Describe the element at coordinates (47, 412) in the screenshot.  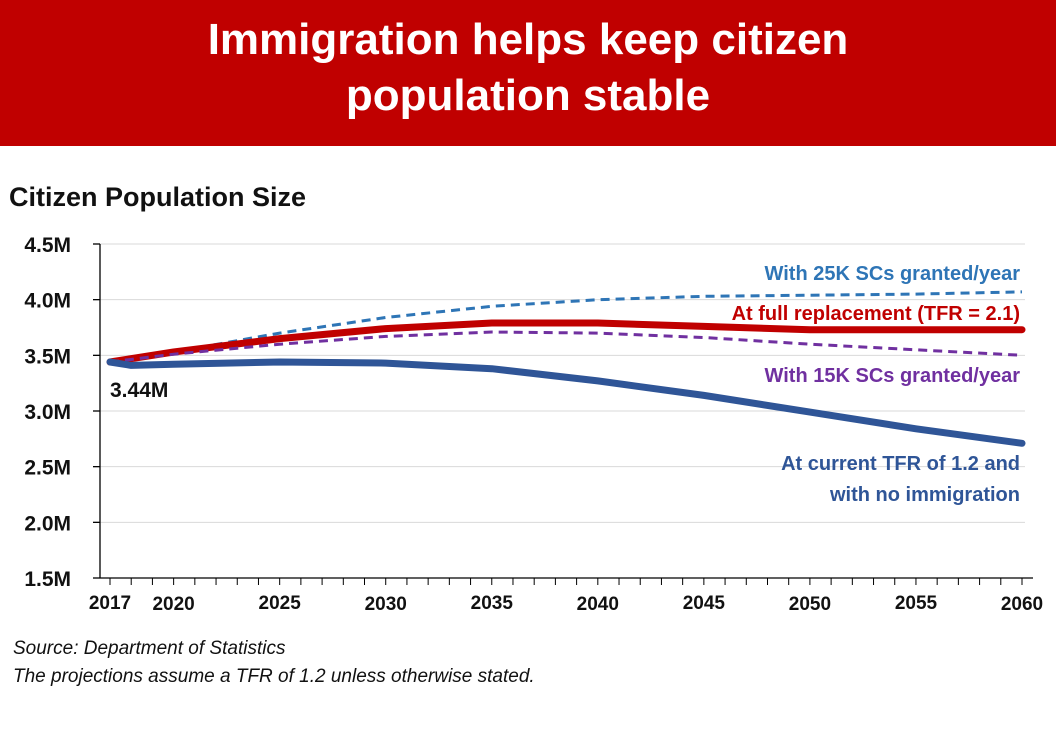
I see `y-tick-label-3: 3.0M` at that location.